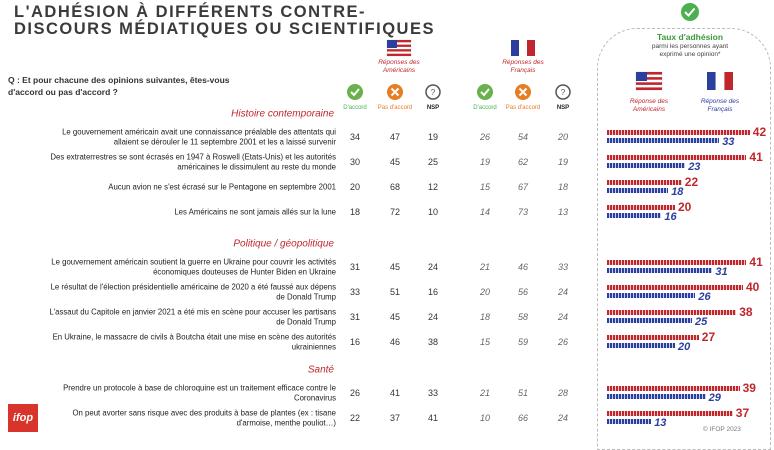 Image resolution: width=774 pixels, height=450 pixels. Describe the element at coordinates (694, 167) in the screenshot. I see `fr-adhesion-label: 23` at that location.